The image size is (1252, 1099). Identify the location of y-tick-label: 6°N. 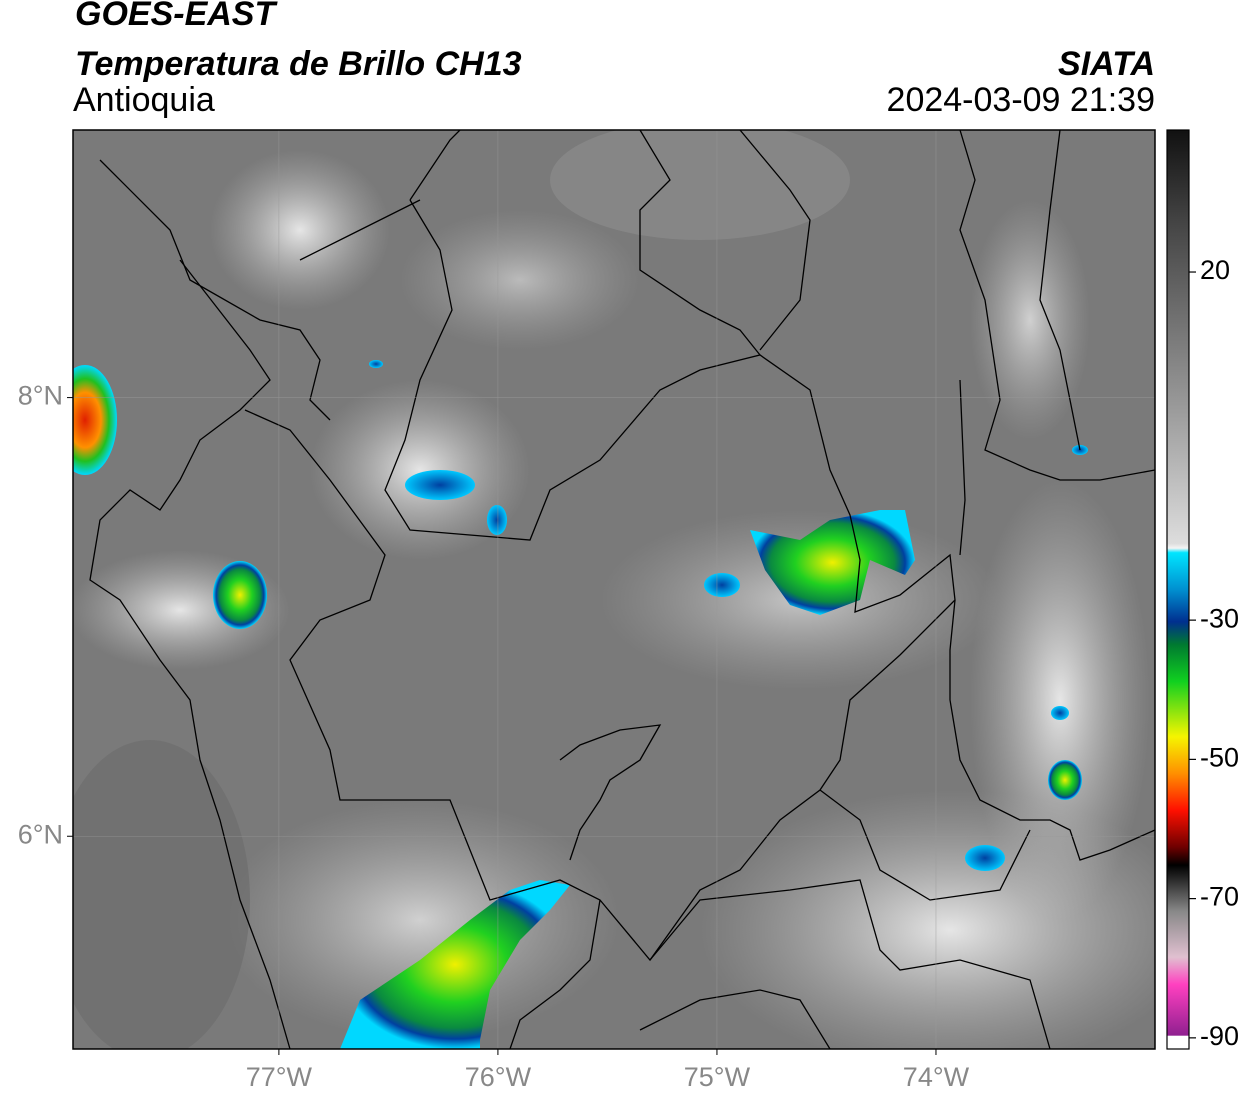
(40, 834).